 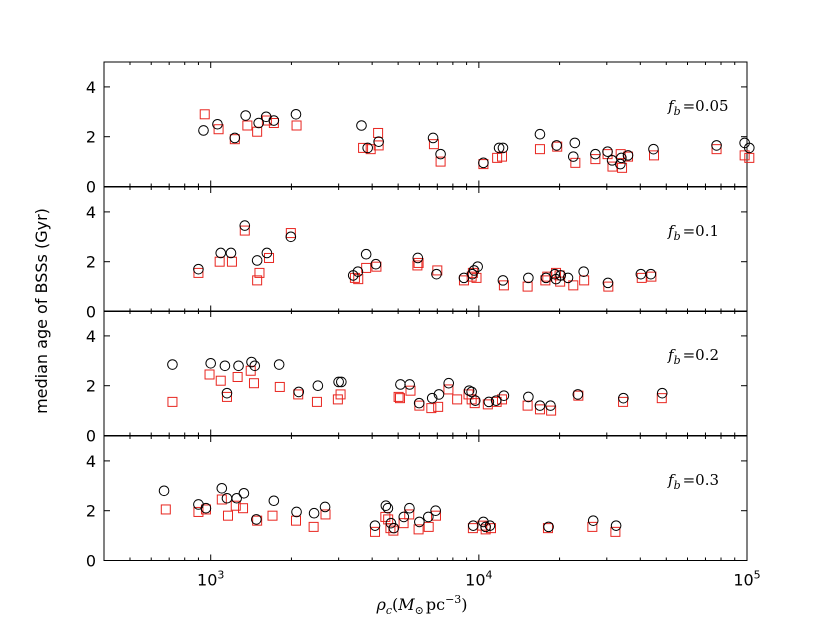 What do you see at coordinates (91, 212) in the screenshot?
I see `y-tick-label: 4` at bounding box center [91, 212].